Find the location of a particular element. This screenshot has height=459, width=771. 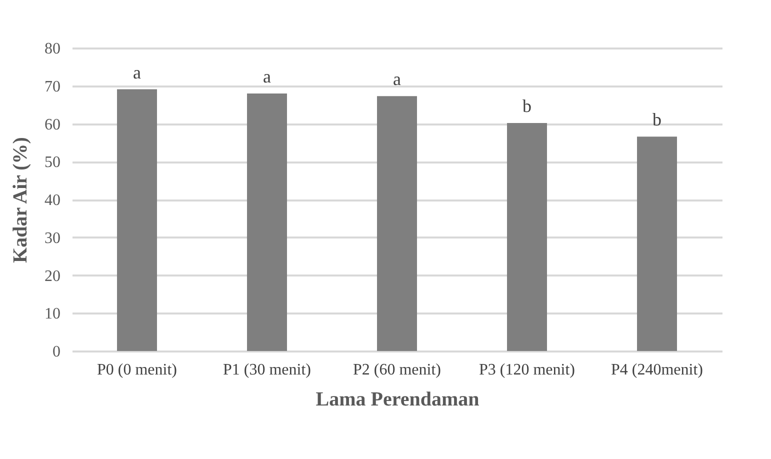

x-axis-title: Lama Perendaman is located at coordinates (398, 399).